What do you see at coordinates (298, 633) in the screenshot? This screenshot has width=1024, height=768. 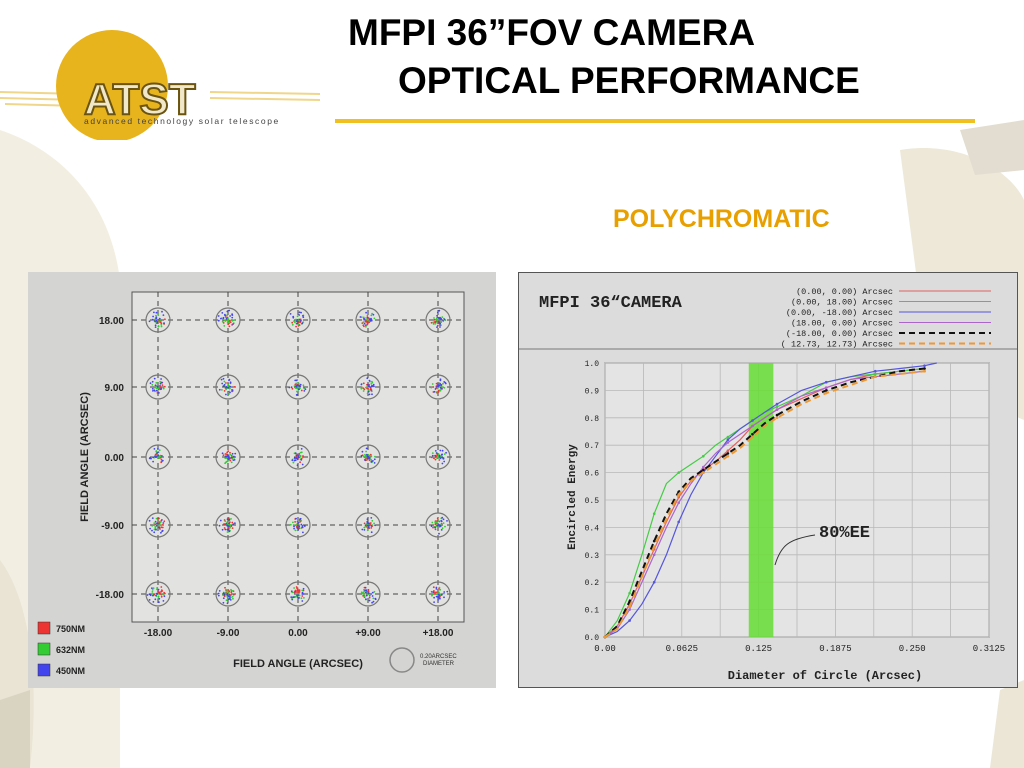 I see `spot-x-tick-label: 0.00` at bounding box center [298, 633].